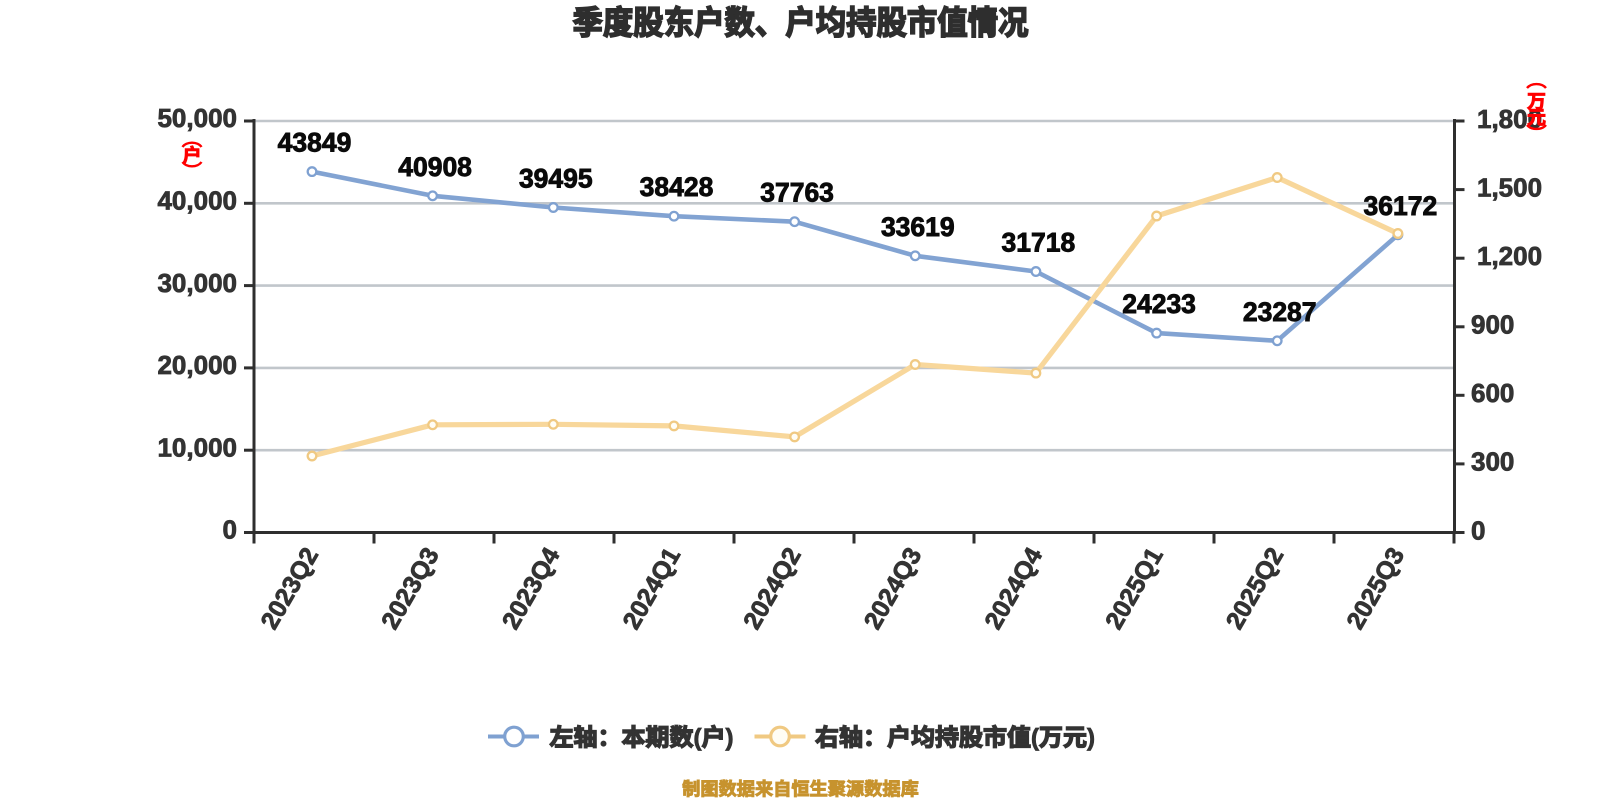 The width and height of the screenshot is (1600, 800). I want to click on svg-text: 600, so click(1492, 393).